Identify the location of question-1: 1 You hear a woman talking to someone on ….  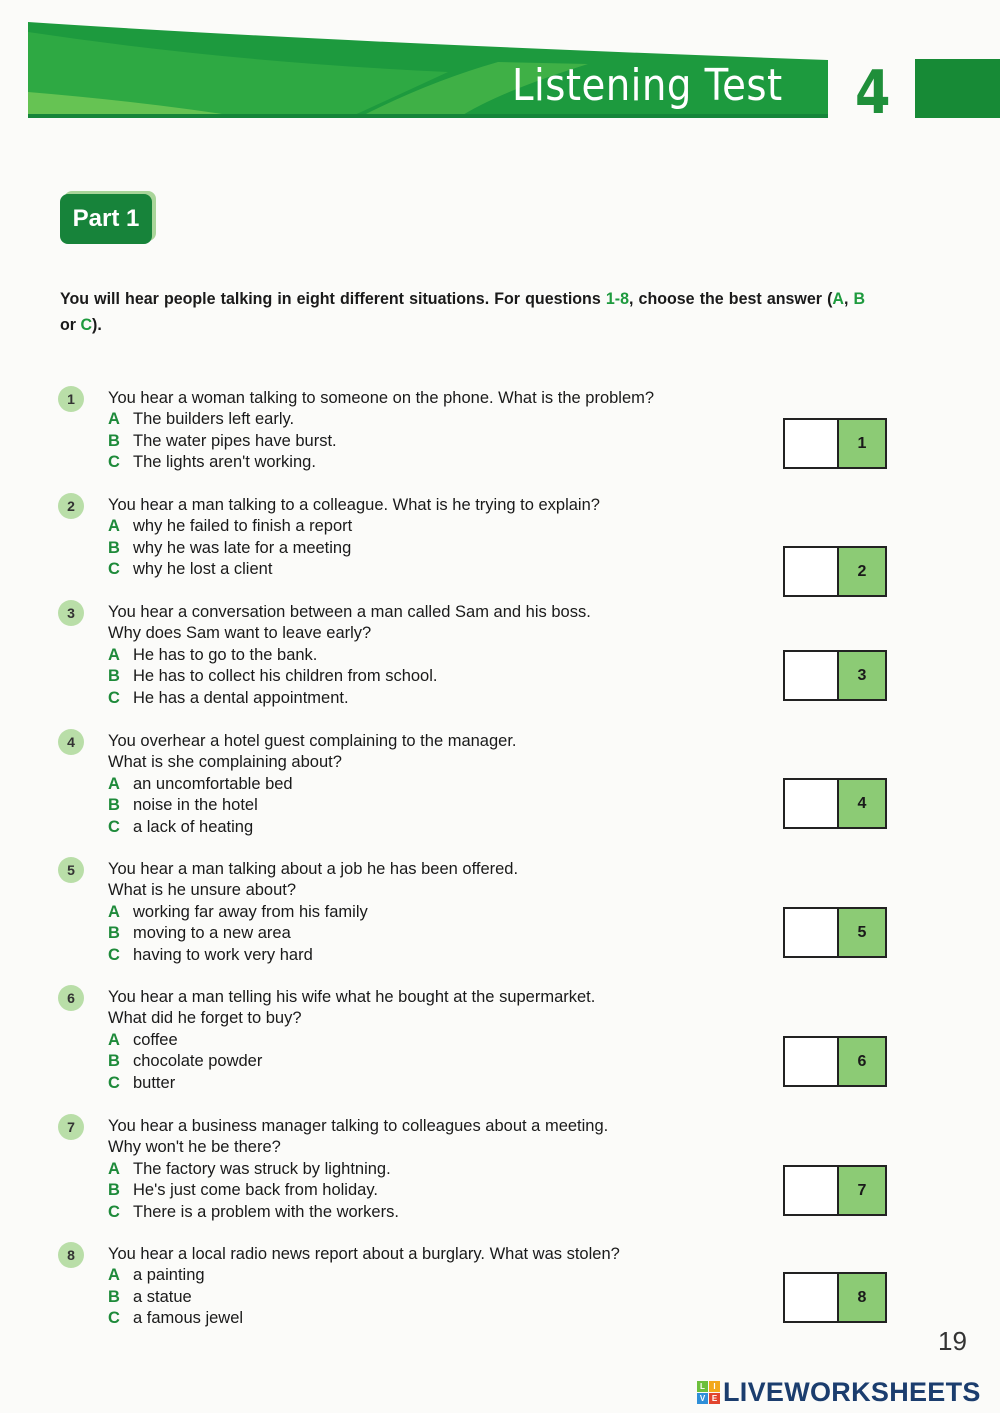
(408, 430).